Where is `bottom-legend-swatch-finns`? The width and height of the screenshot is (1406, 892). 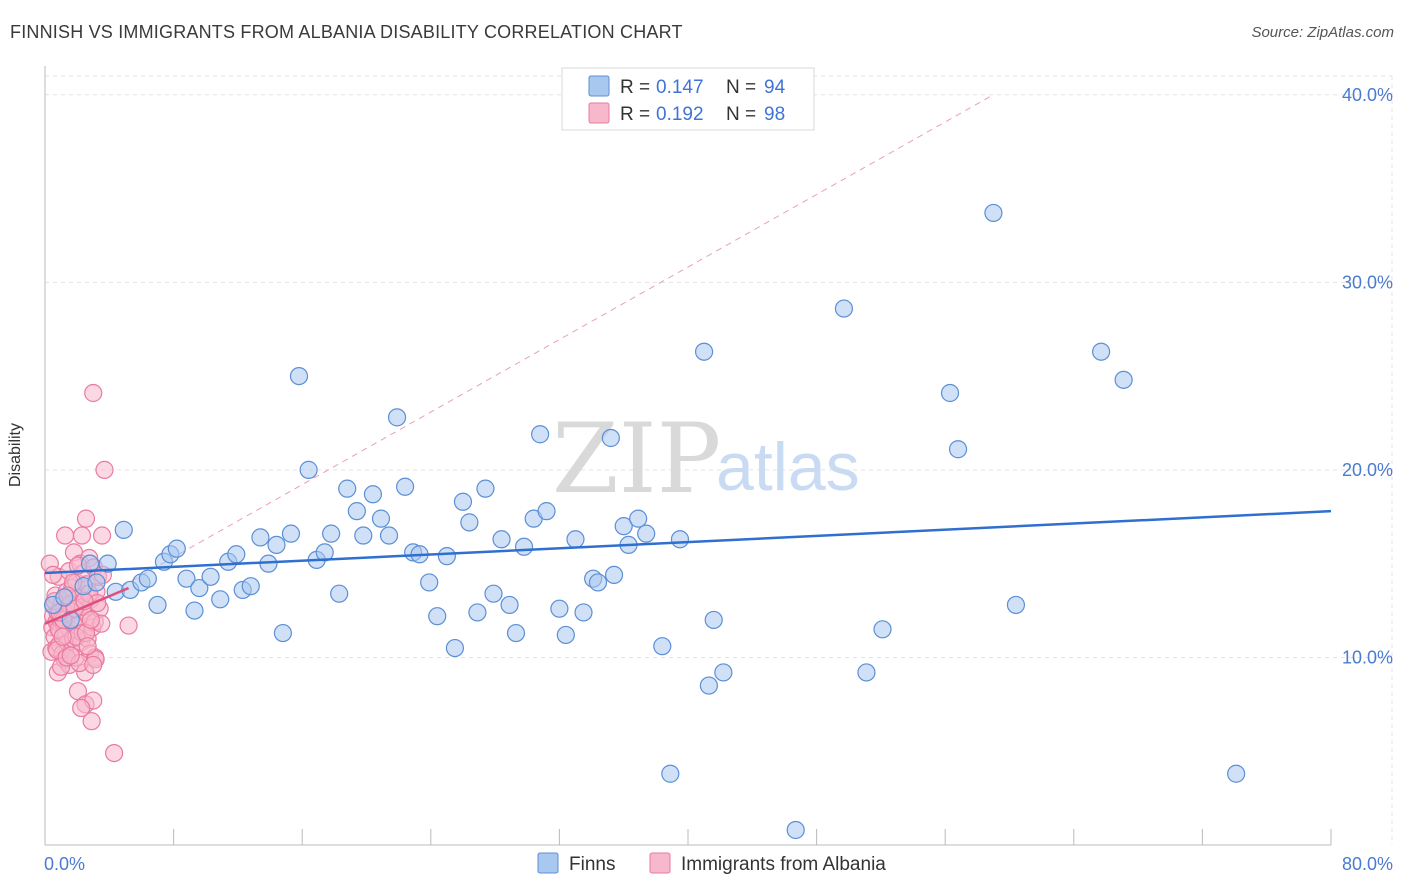 bottom-legend-swatch-finns is located at coordinates (548, 863).